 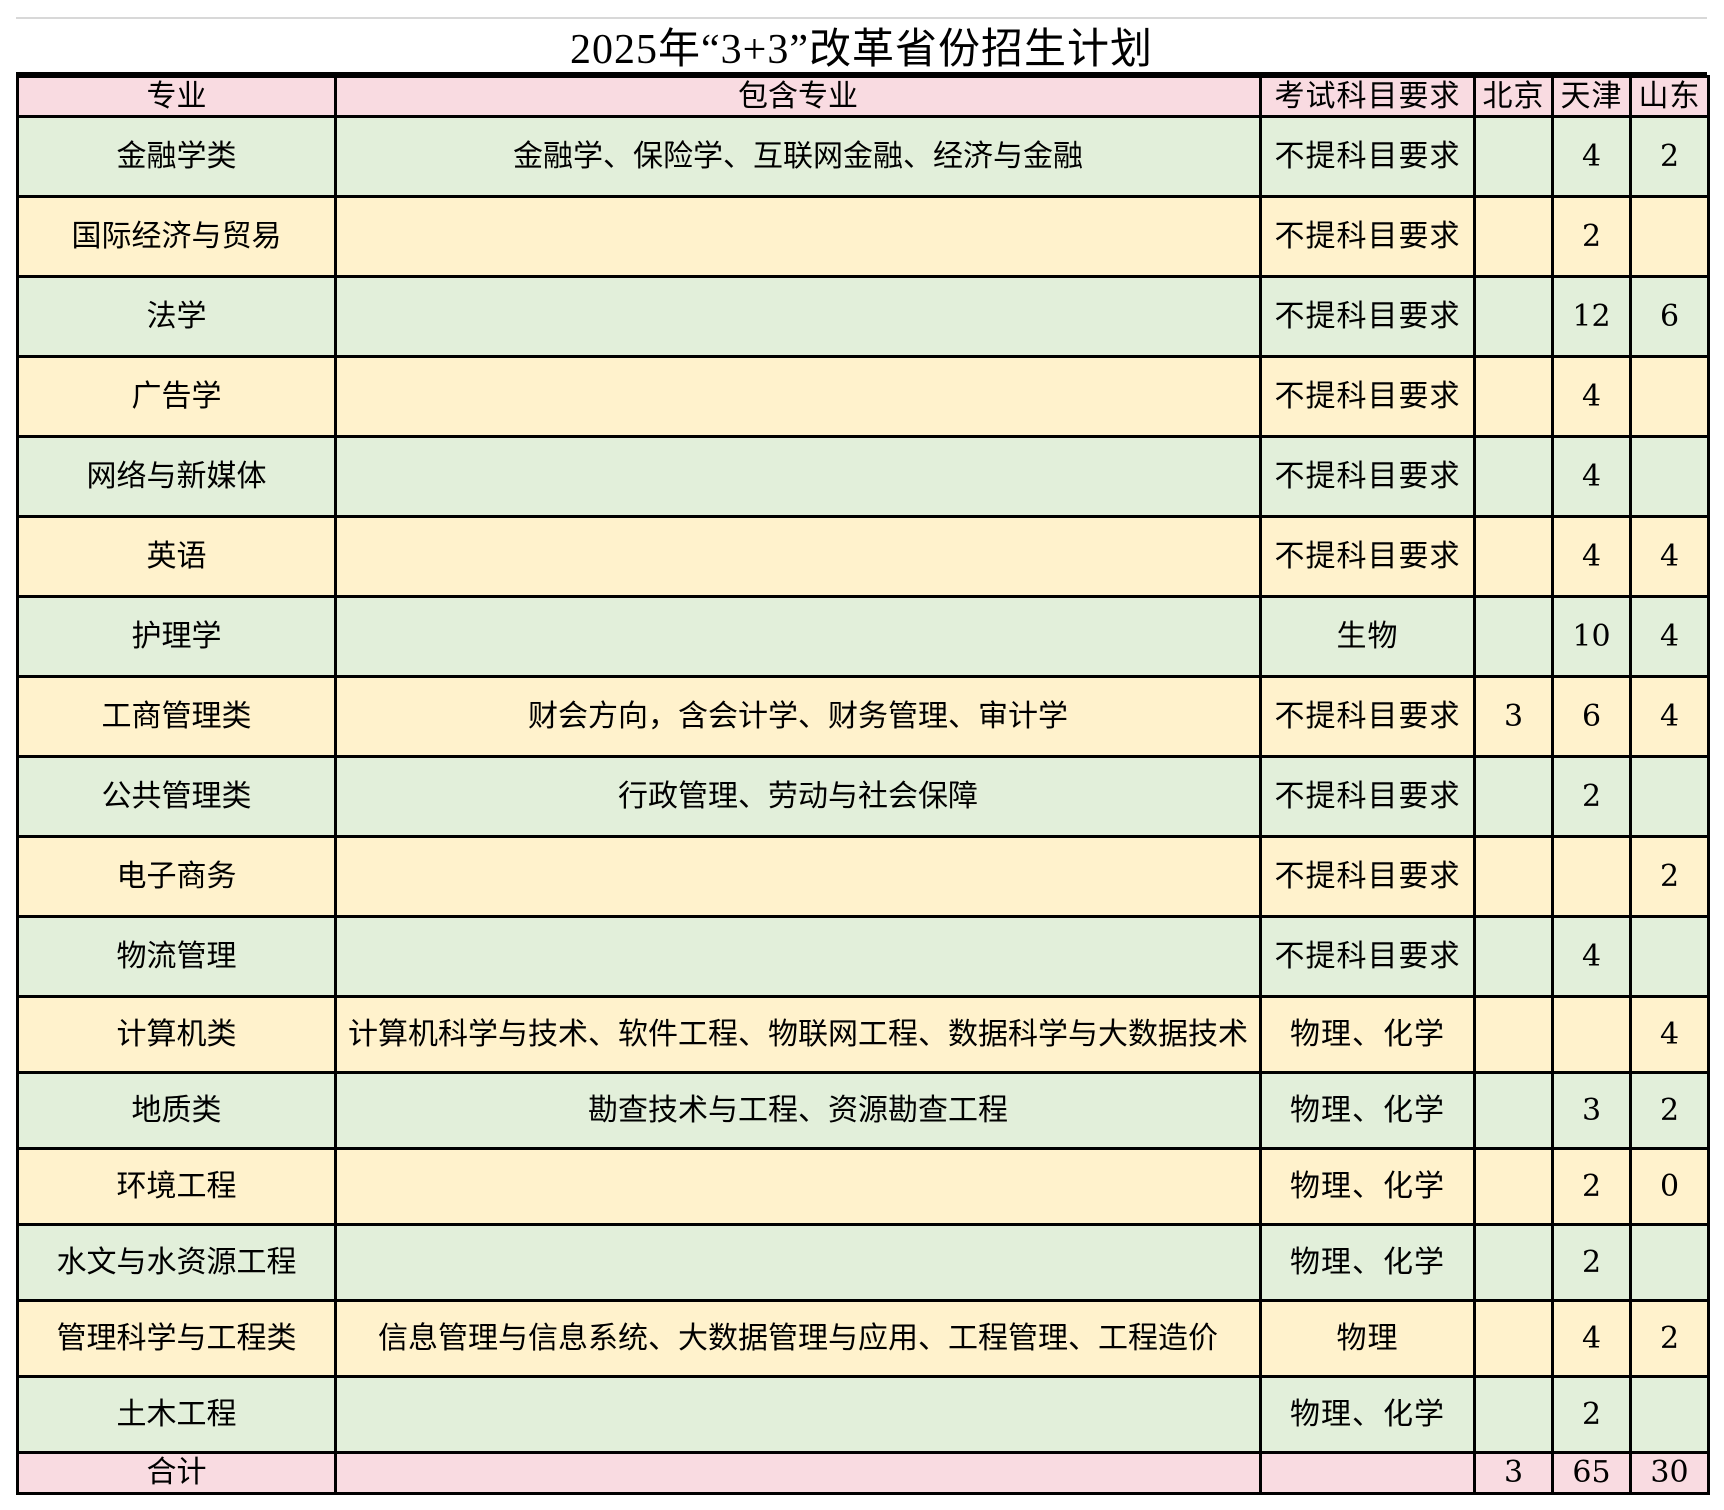 I want to click on cell-major: 英语, so click(x=176, y=556).